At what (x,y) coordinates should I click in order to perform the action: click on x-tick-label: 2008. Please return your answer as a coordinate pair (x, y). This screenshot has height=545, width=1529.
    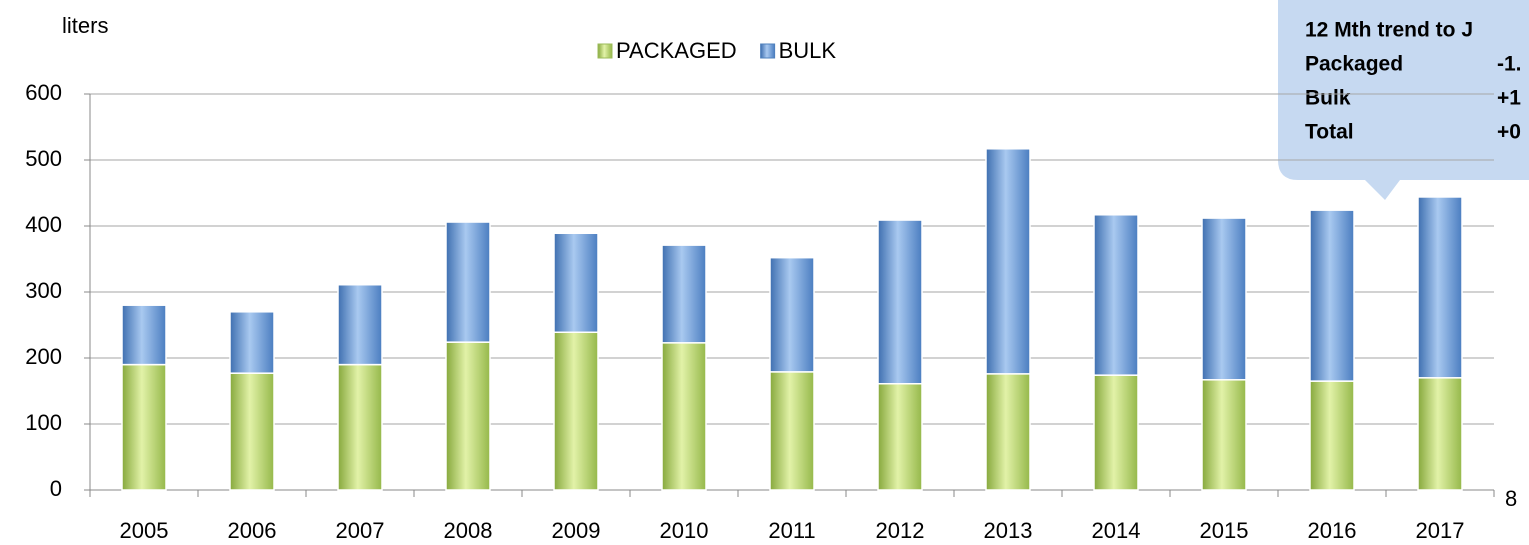
    Looking at the image, I should click on (468, 530).